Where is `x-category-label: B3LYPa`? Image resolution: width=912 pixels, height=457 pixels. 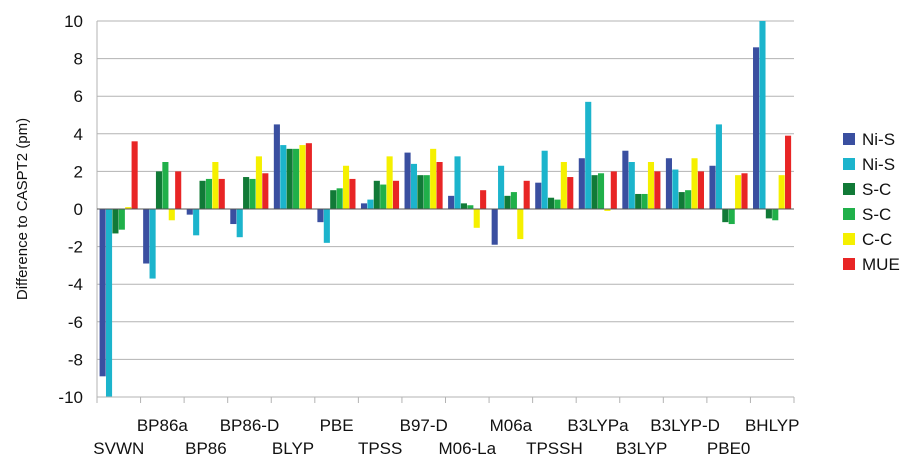 x-category-label: B3LYPa is located at coordinates (598, 425).